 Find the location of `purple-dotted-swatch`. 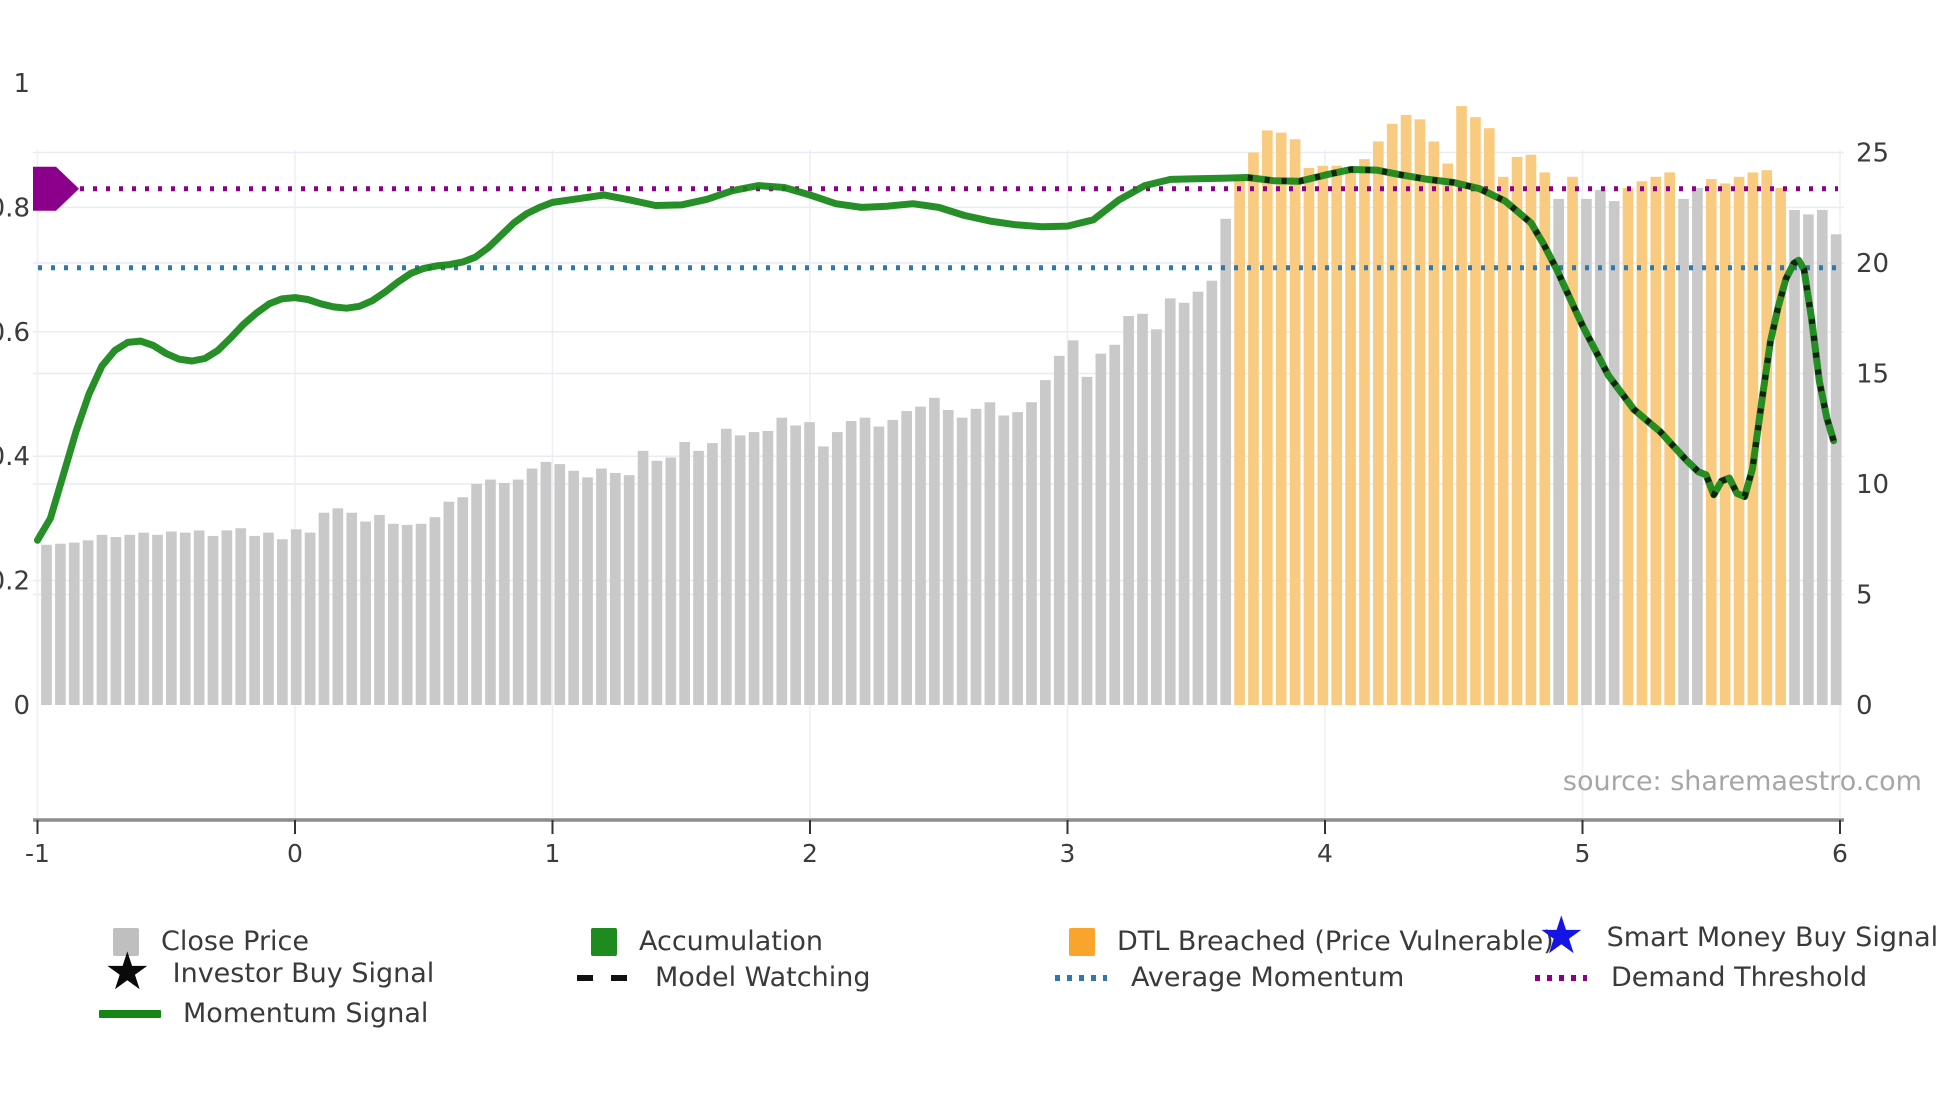

purple-dotted-swatch is located at coordinates (1561, 977).